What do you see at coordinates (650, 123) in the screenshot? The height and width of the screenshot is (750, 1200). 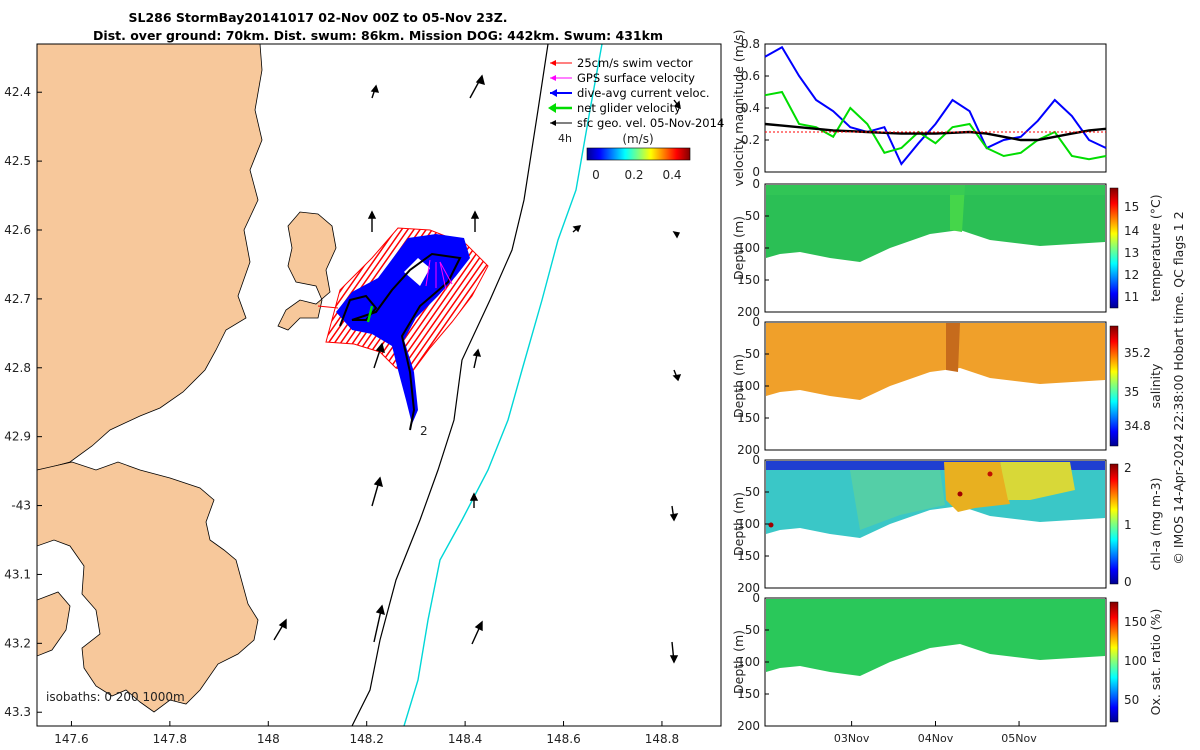 I see `svg-text: sfc geo. vel. 05-Nov-2014` at bounding box center [650, 123].